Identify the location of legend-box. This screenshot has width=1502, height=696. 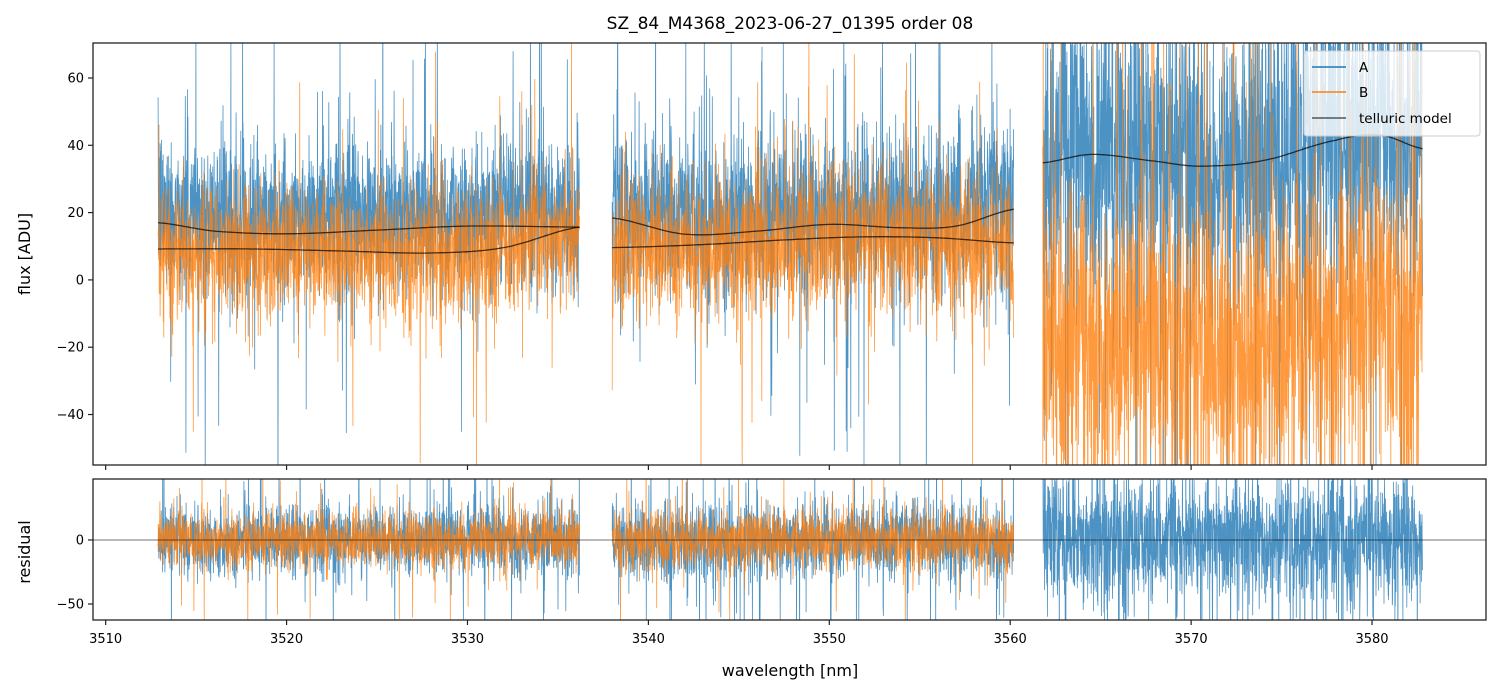
(1392, 93).